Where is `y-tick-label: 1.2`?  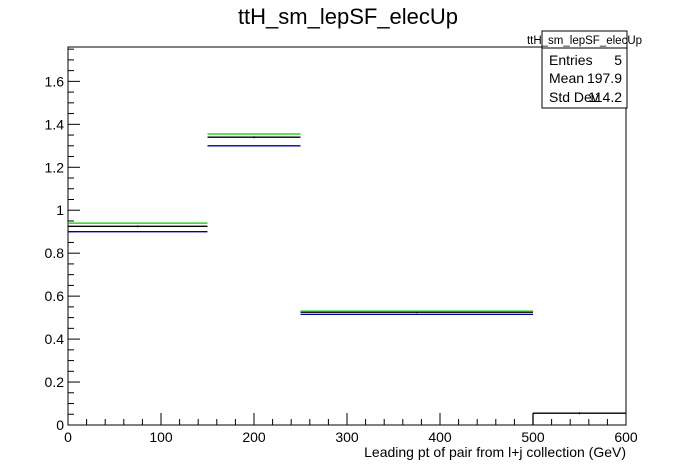 y-tick-label: 1.2 is located at coordinates (55, 167).